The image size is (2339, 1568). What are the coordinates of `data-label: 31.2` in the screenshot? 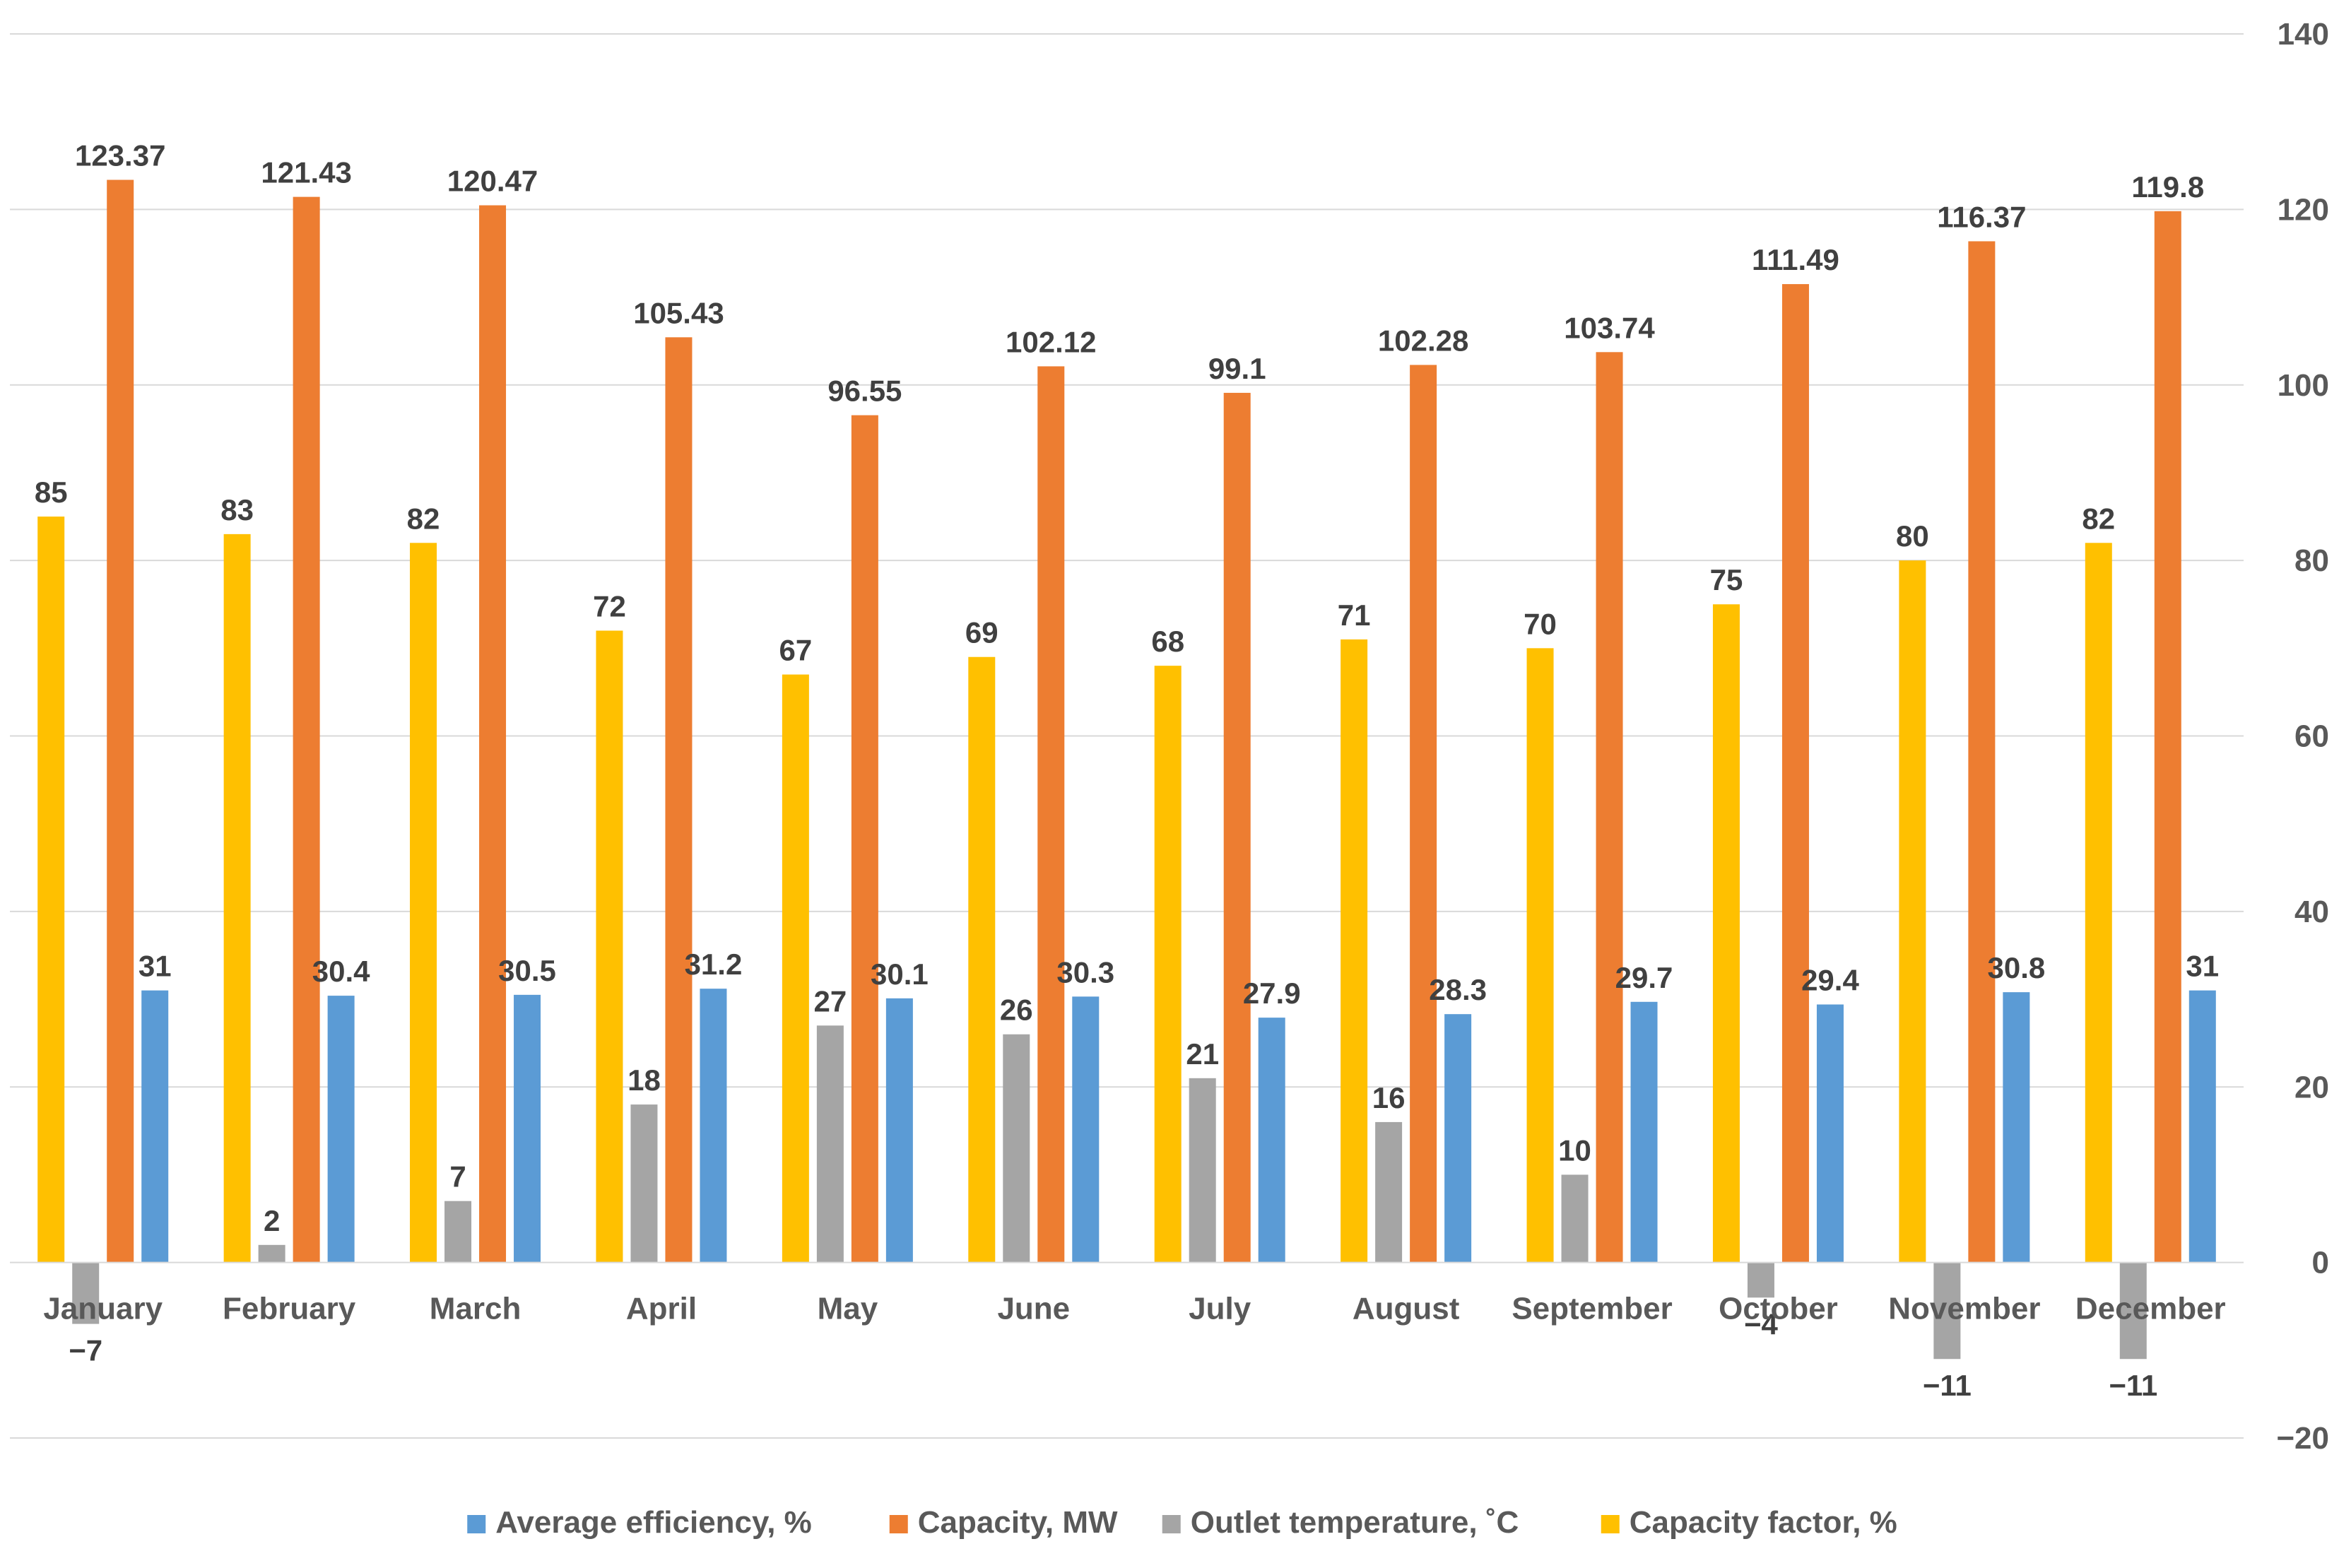 It's located at (714, 964).